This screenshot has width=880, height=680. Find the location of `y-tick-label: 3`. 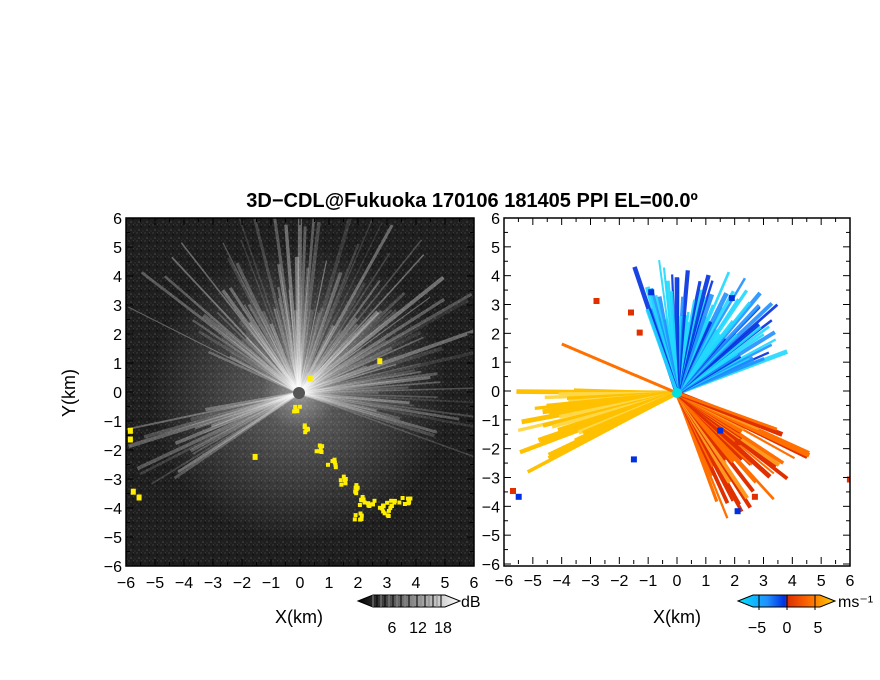

y-tick-label: 3 is located at coordinates (117, 306).